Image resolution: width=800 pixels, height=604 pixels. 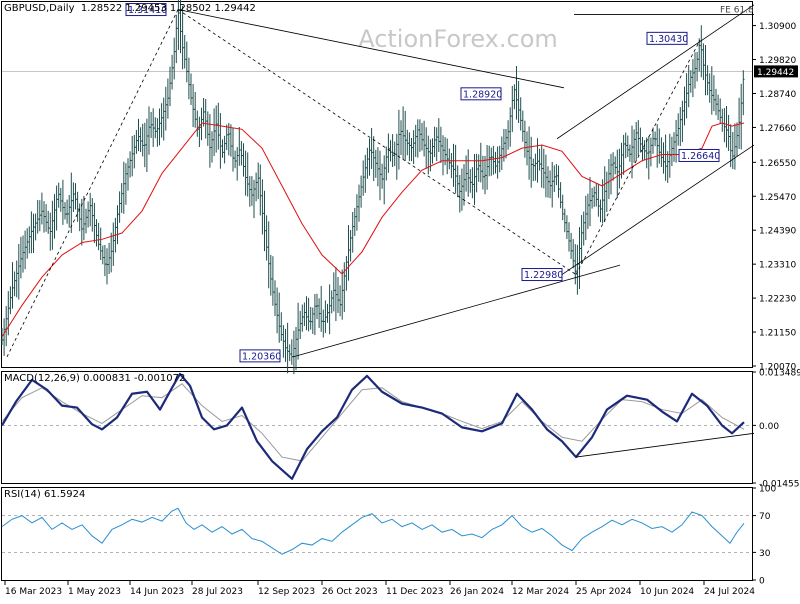 I want to click on time-tick-label: 28 Jul 2023, so click(x=217, y=592).